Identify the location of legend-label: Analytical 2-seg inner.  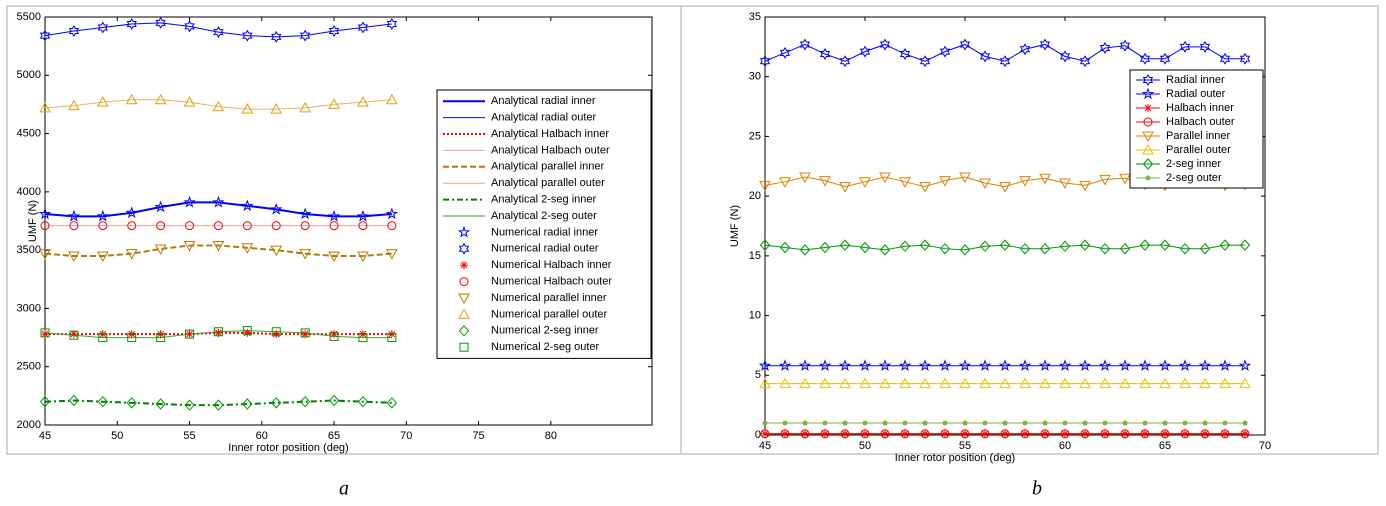
(544, 200).